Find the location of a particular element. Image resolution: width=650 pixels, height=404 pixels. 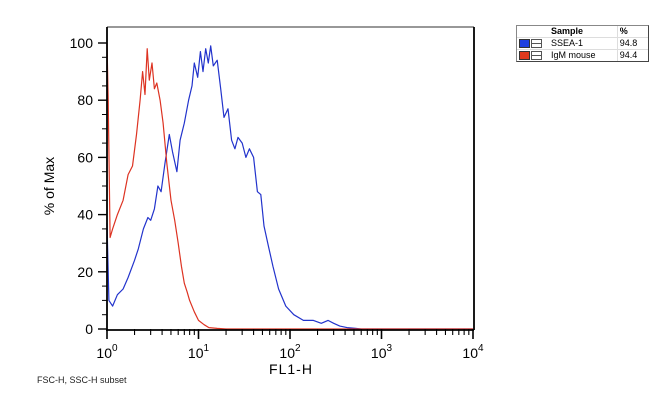

x-tick-label: 10¹ is located at coordinates (199, 352).